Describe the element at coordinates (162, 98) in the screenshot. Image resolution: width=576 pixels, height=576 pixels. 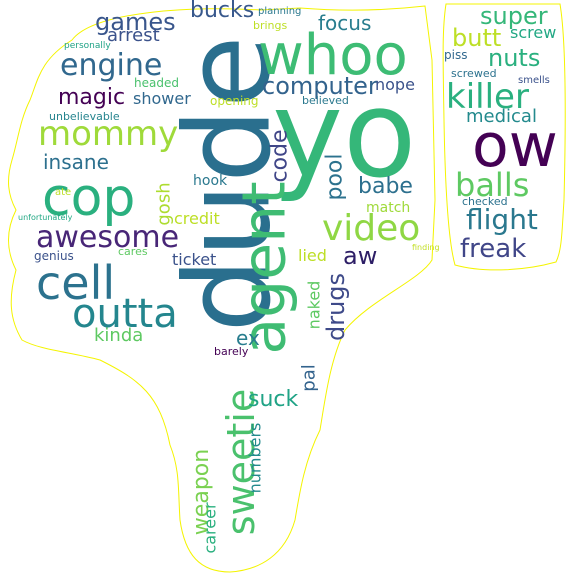
I see `word-shower: shower` at that location.